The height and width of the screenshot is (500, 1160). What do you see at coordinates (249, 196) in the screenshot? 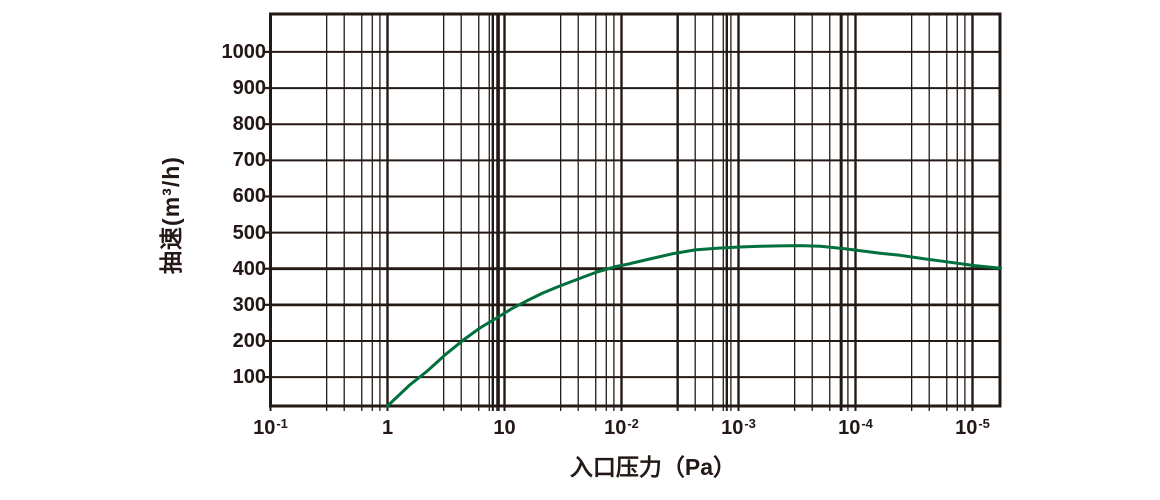
I see `y-tick-label: 600` at bounding box center [249, 196].